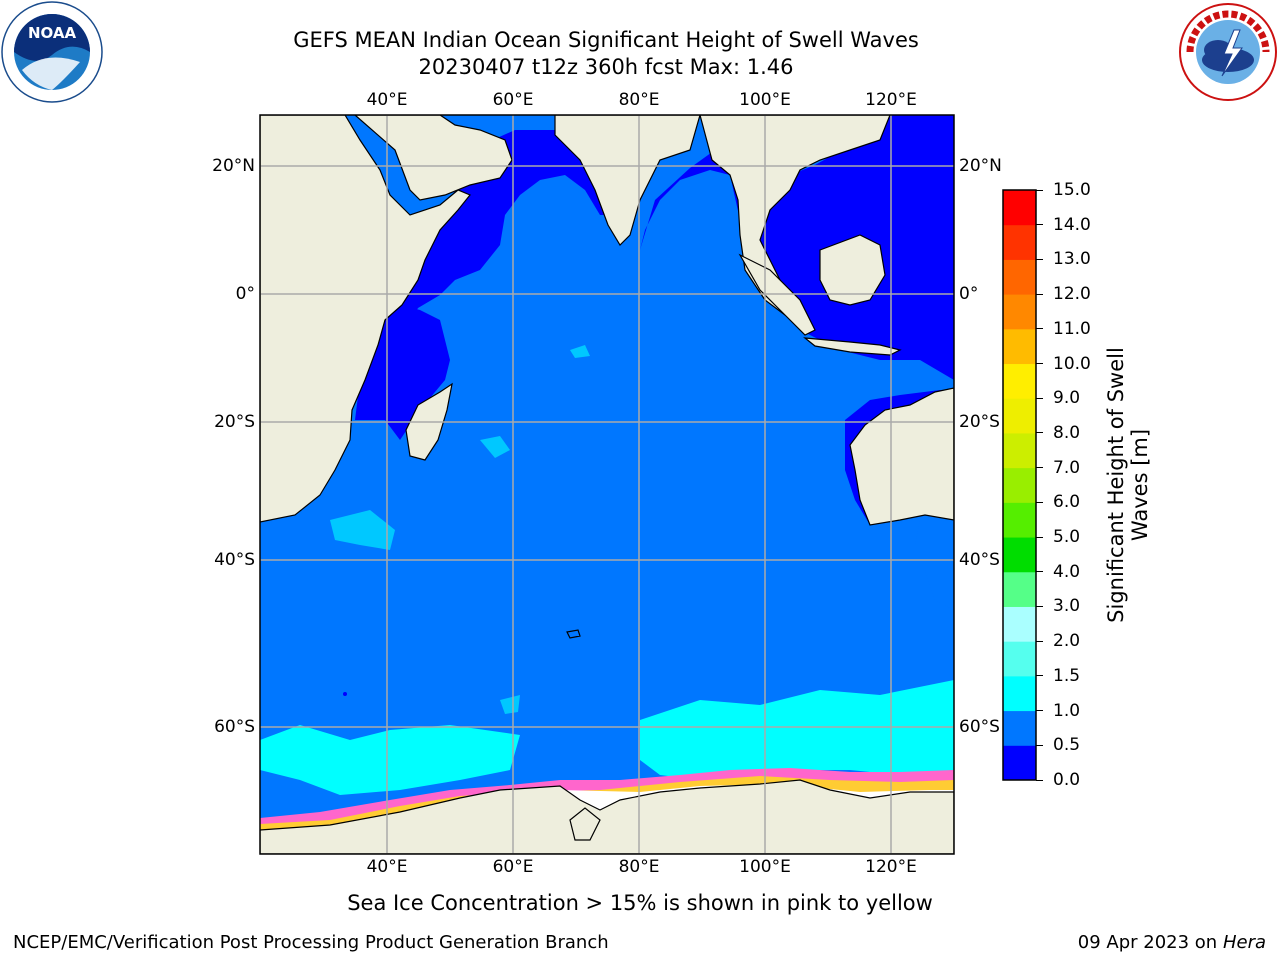  Describe the element at coordinates (365, 319) in the screenshot. I see `africa-land` at that location.